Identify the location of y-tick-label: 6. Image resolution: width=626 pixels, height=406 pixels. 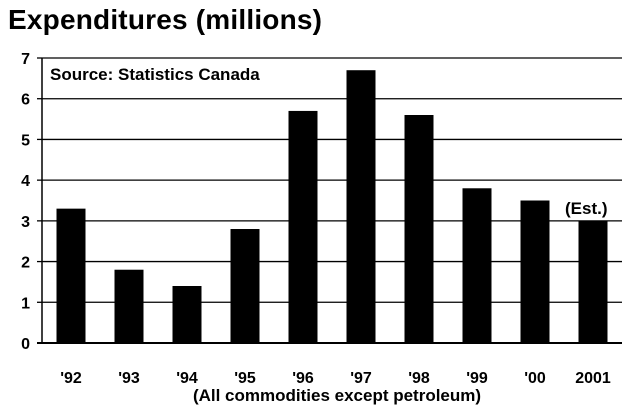
(25, 100).